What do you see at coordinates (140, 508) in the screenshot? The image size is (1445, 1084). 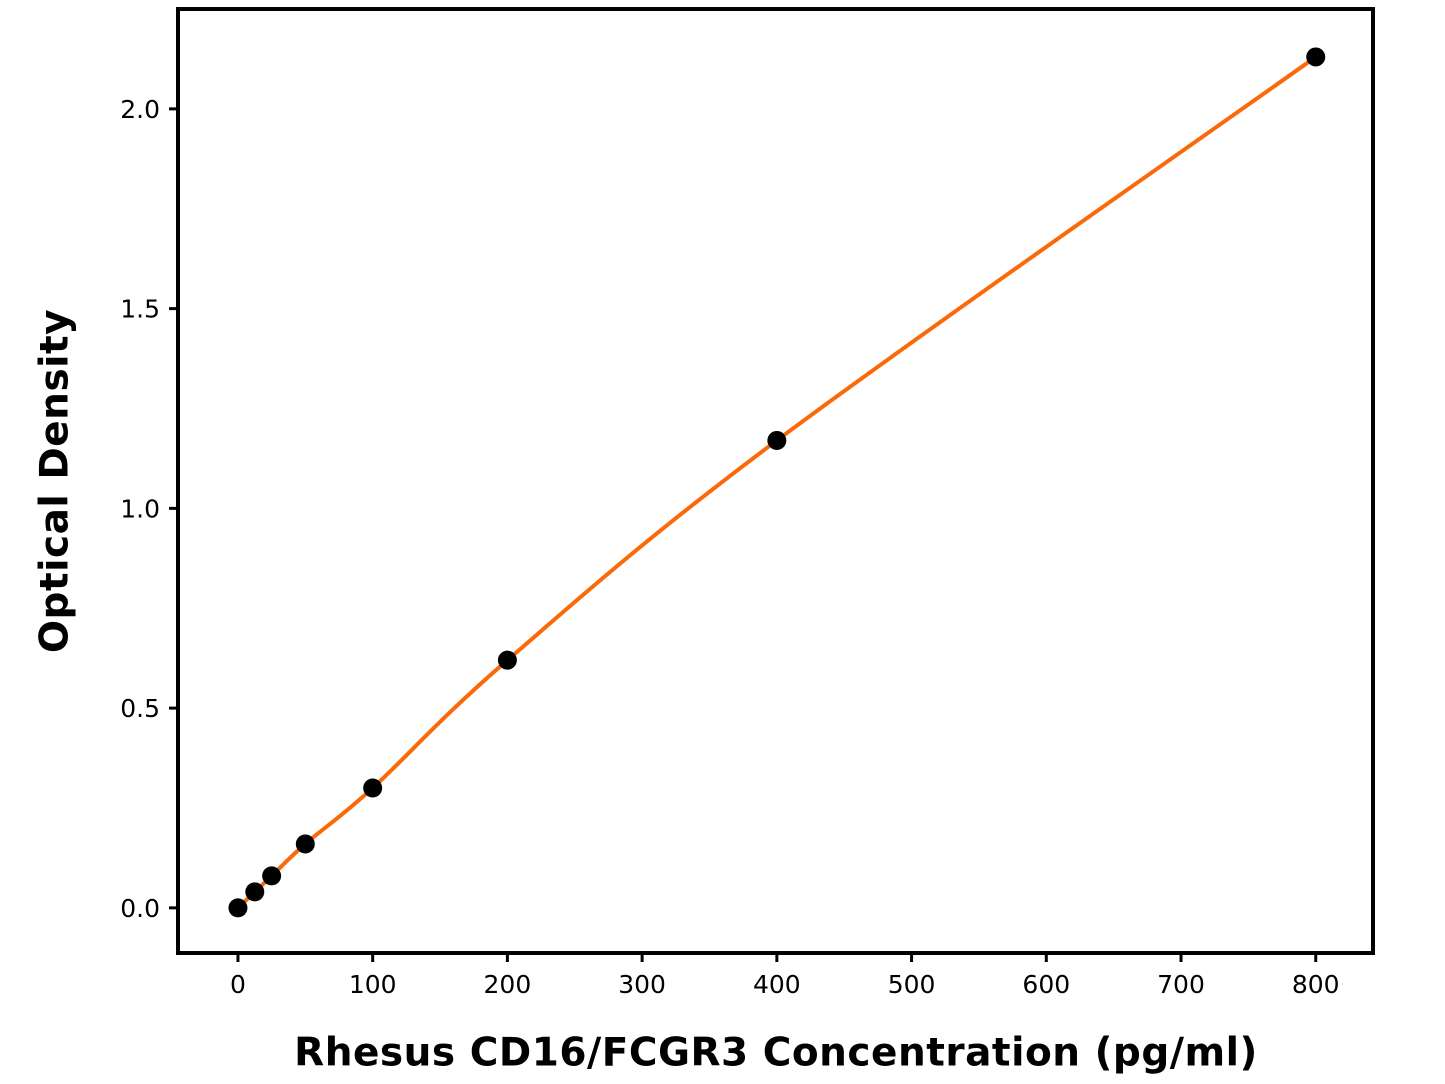 I see `y-tick-label: 1.0` at bounding box center [140, 508].